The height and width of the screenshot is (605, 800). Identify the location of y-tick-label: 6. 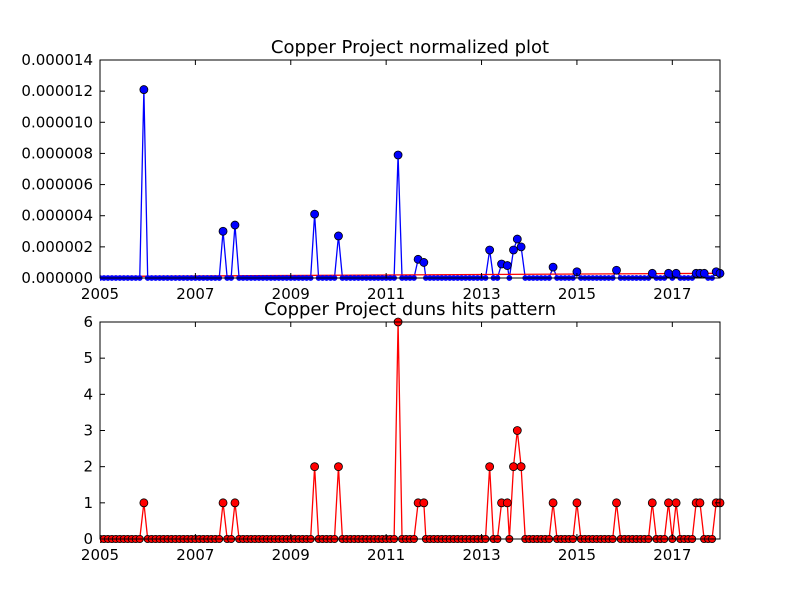
(88, 322).